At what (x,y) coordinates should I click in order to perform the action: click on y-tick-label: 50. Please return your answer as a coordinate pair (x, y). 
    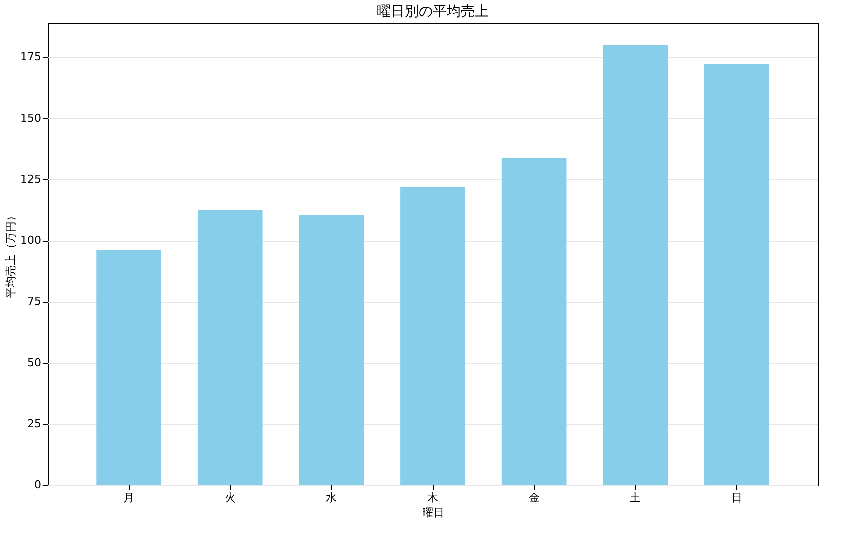
    Looking at the image, I should click on (35, 363).